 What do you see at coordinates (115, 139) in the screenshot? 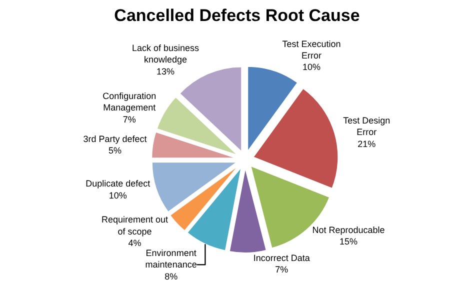
I see `slice-label: 3rd Party defect` at bounding box center [115, 139].